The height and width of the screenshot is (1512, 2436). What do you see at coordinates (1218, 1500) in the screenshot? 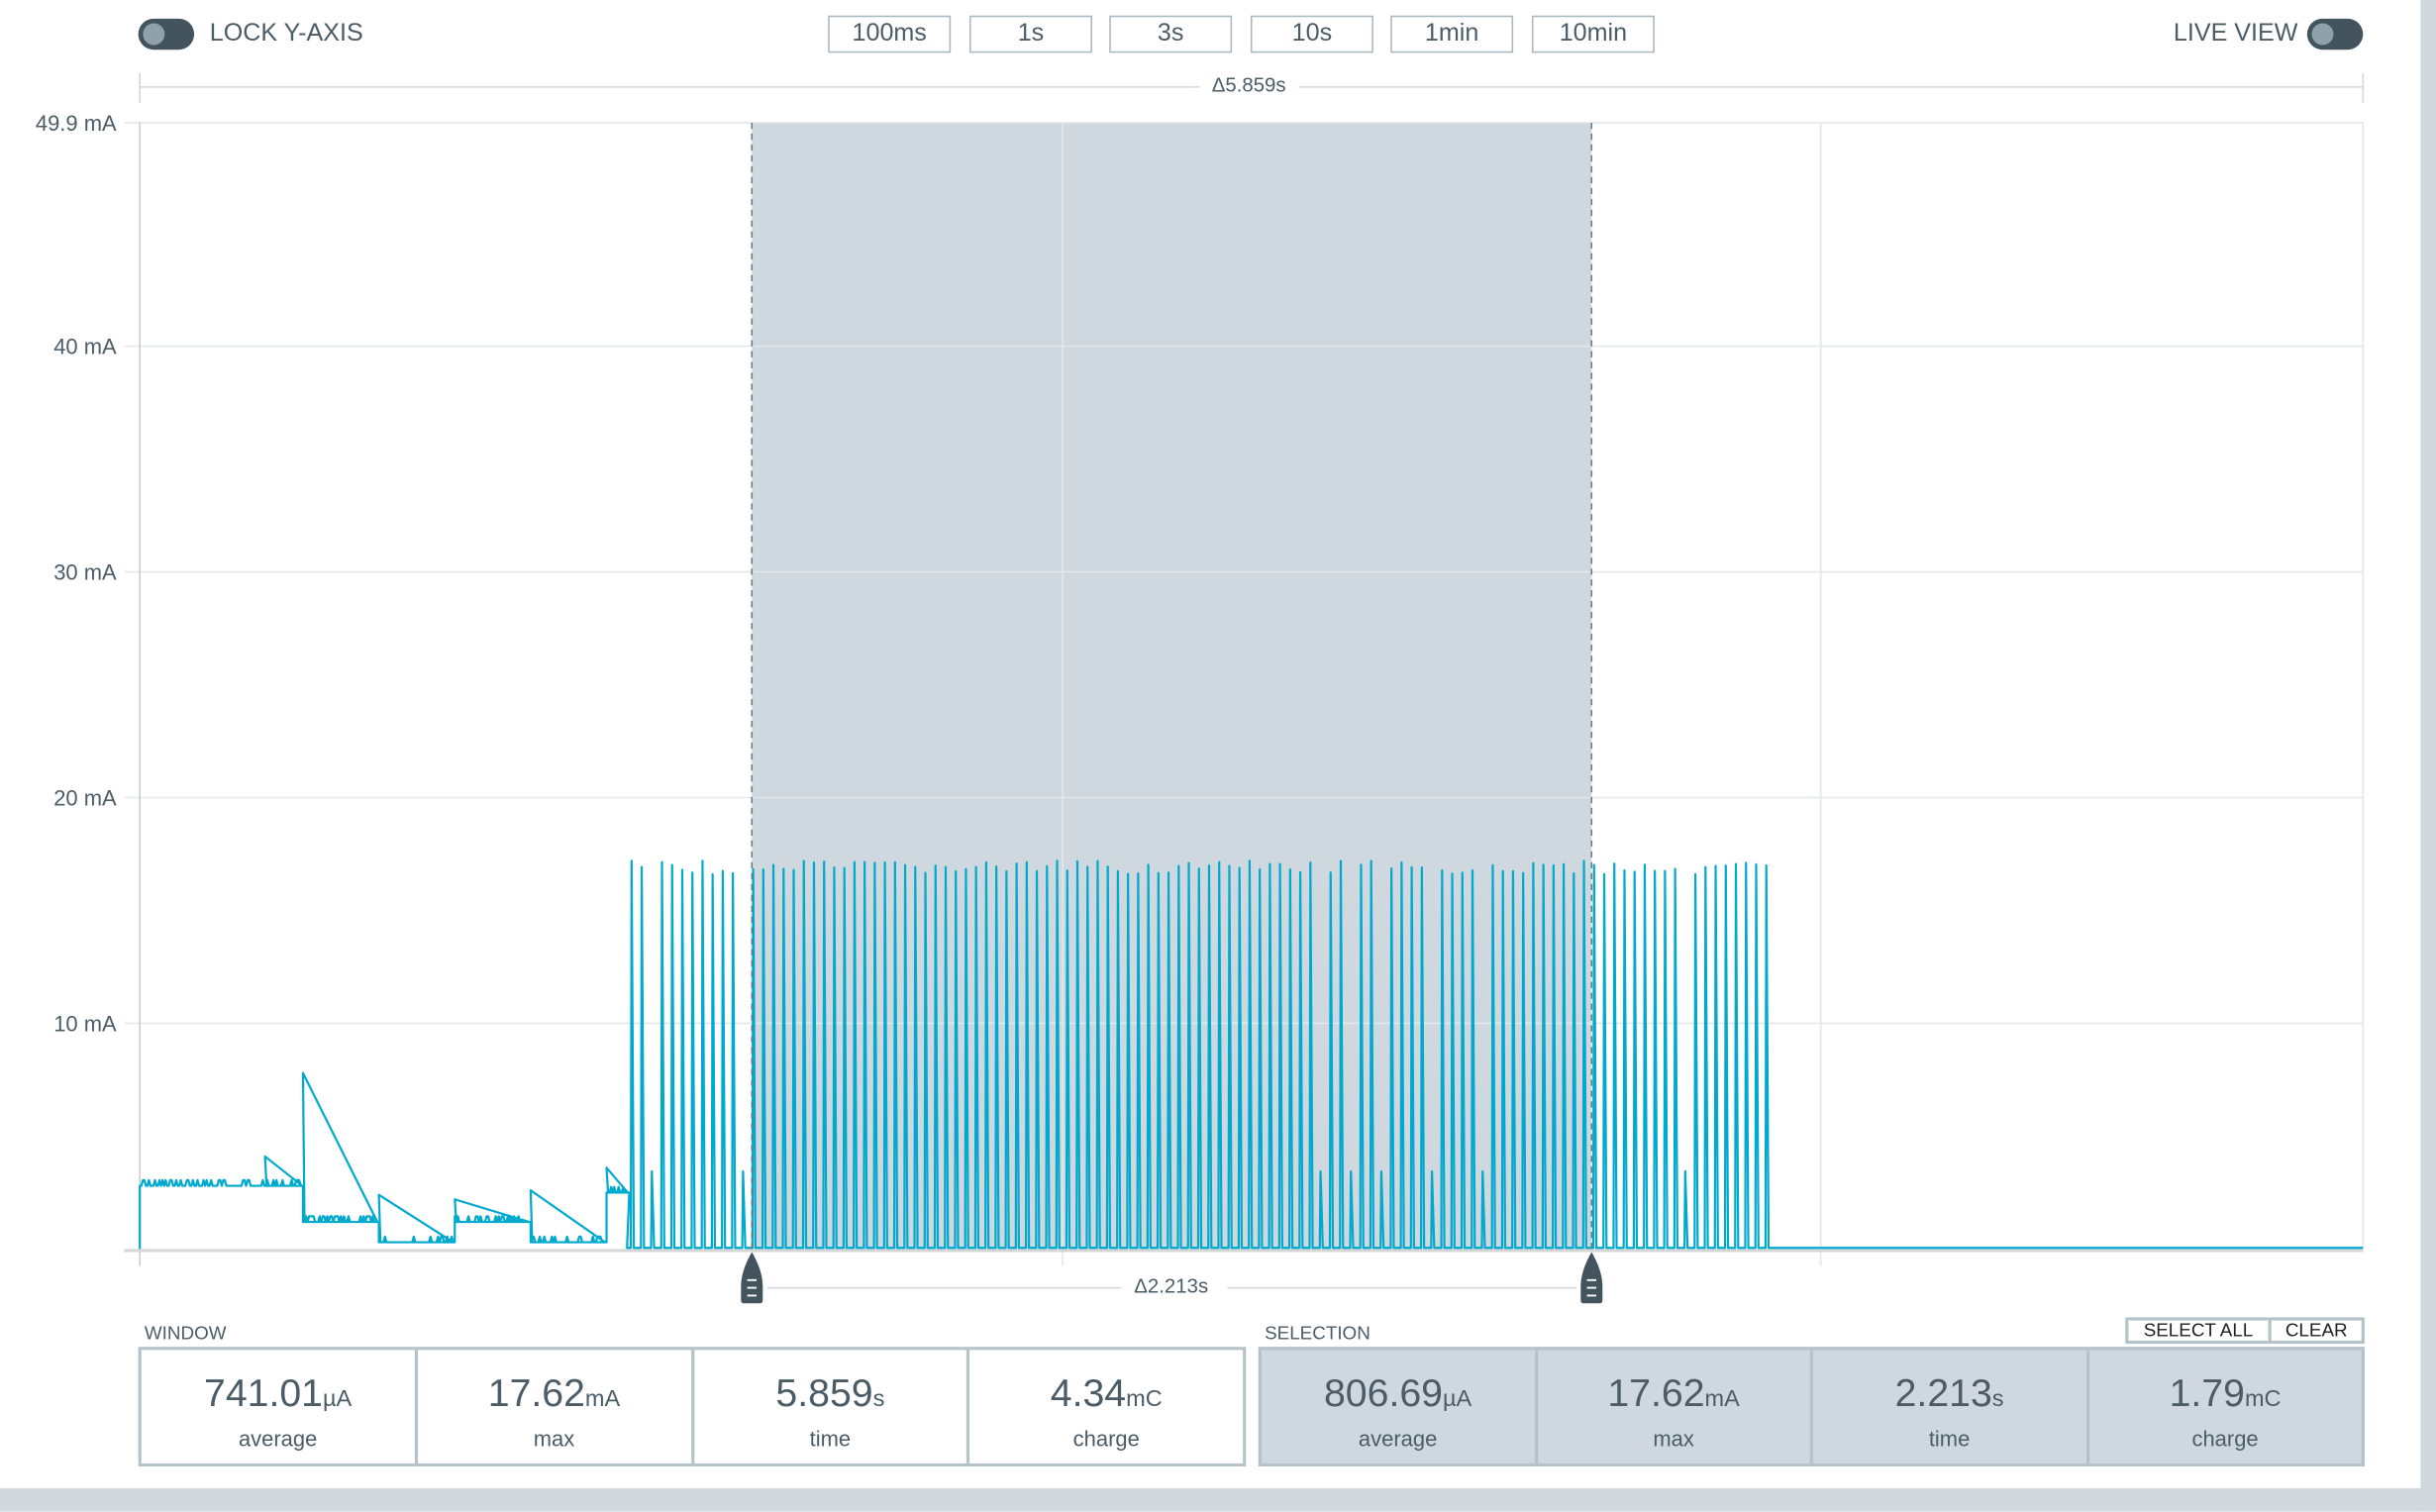
I see `bottom-panel-edge` at bounding box center [1218, 1500].